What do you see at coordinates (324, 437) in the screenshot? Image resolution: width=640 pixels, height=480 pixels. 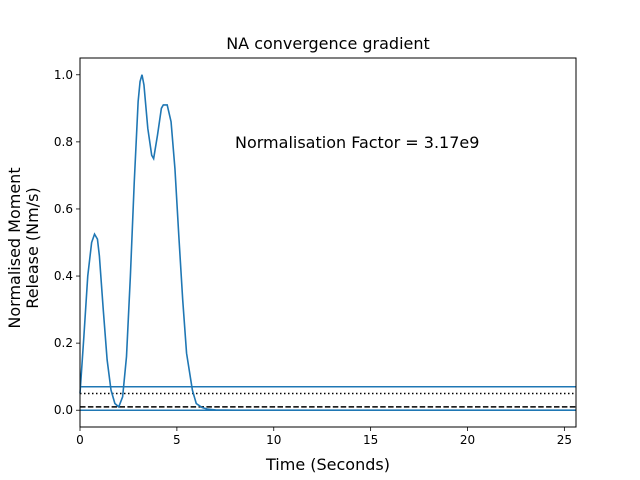 I see `x-axis-ticks: 0 5 10 15 20 25` at bounding box center [324, 437].